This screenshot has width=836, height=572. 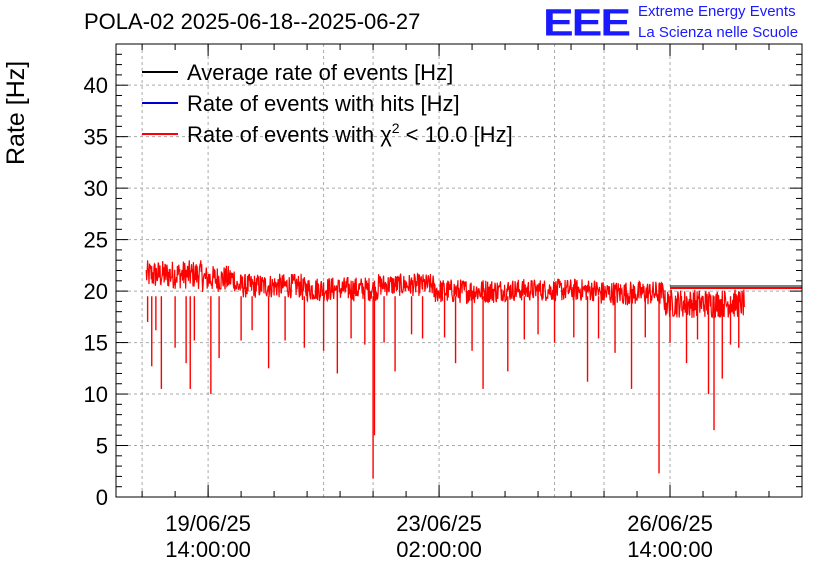 I want to click on legend-label-3: Rate of events with χ2 < 10.0 [Hz], so click(x=350, y=133).